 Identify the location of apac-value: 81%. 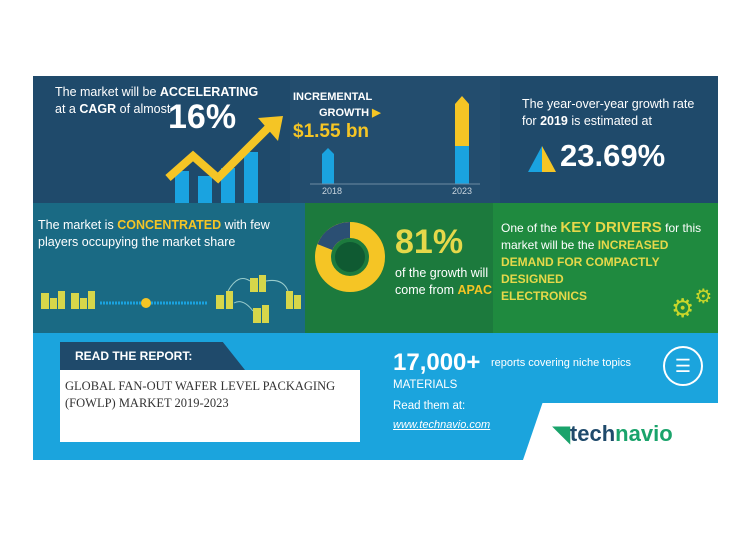
(429, 242).